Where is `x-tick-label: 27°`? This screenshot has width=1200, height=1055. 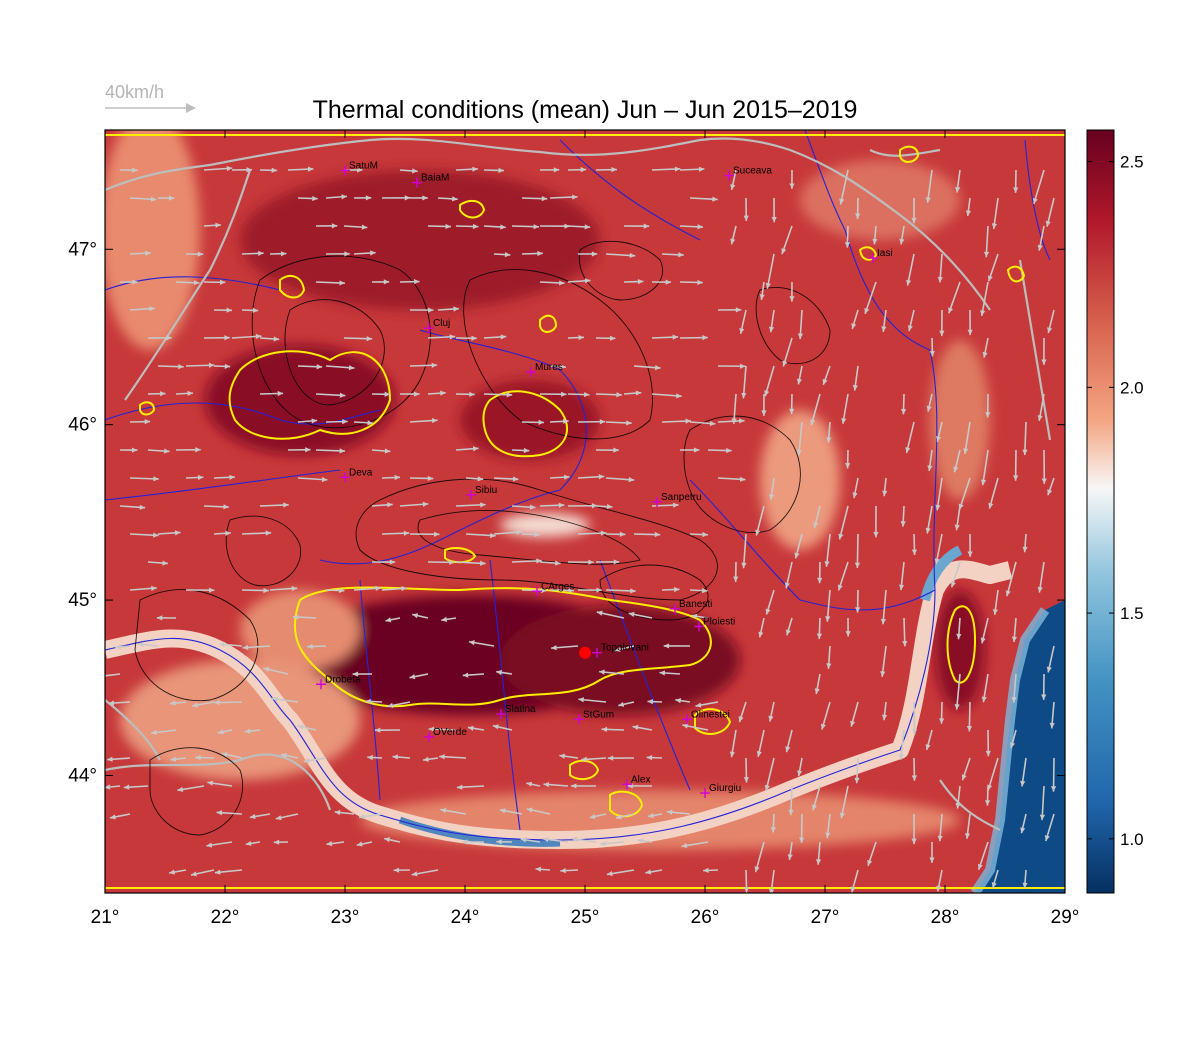 x-tick-label: 27° is located at coordinates (825, 917).